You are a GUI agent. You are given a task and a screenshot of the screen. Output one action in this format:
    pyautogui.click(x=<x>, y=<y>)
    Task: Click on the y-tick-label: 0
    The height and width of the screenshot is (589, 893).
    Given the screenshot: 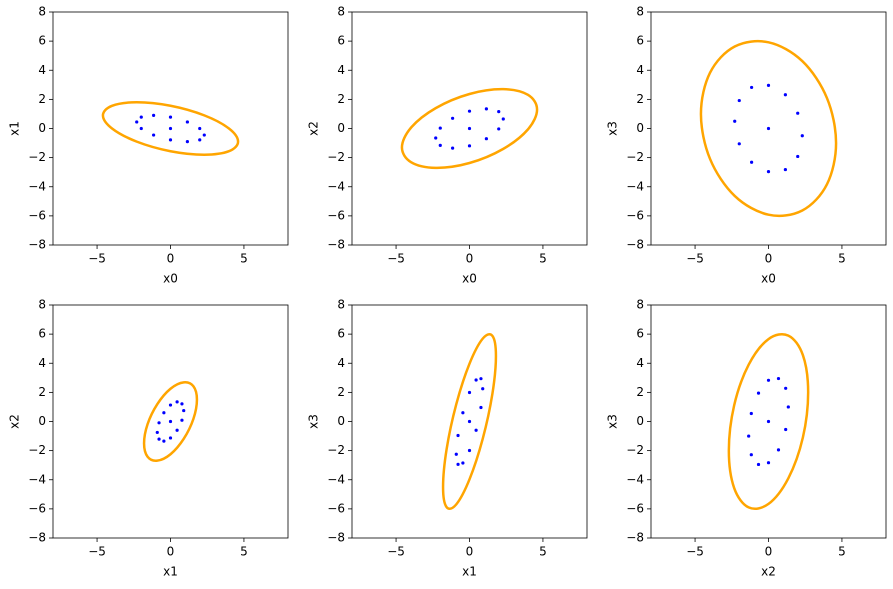 What is the action you would take?
    pyautogui.click(x=42, y=421)
    